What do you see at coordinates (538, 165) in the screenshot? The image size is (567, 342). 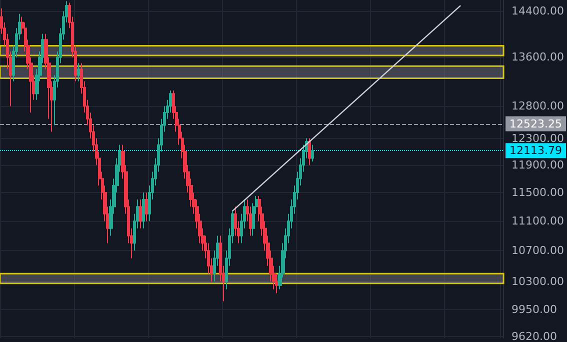 I see `y-tick-label: 11900.00` at bounding box center [538, 165].